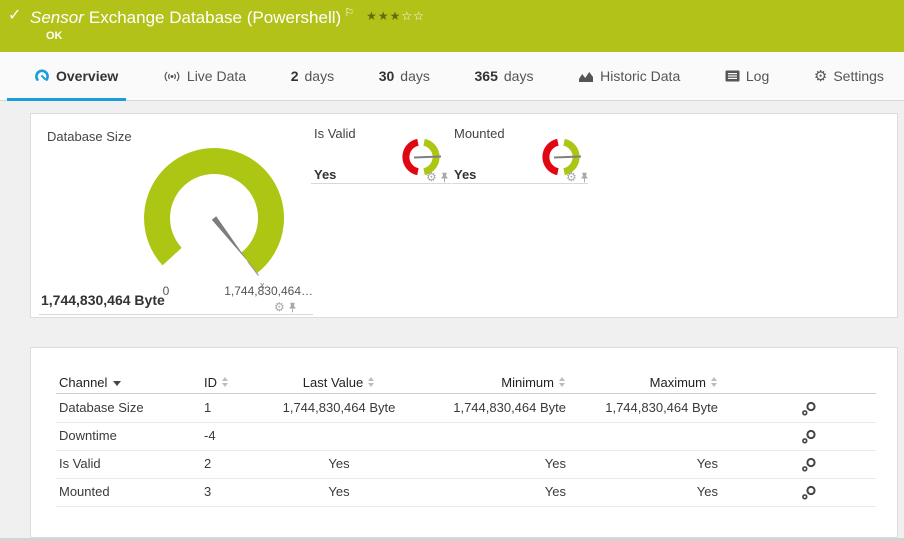  I want to click on channel-table-header: Channel ID Last Value Minimum Maximum, so click(466, 383).